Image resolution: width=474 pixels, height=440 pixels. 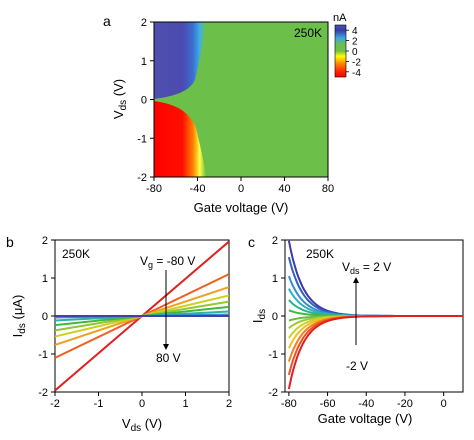 I want to click on iv-trend-arrowhead, so click(x=166, y=347).